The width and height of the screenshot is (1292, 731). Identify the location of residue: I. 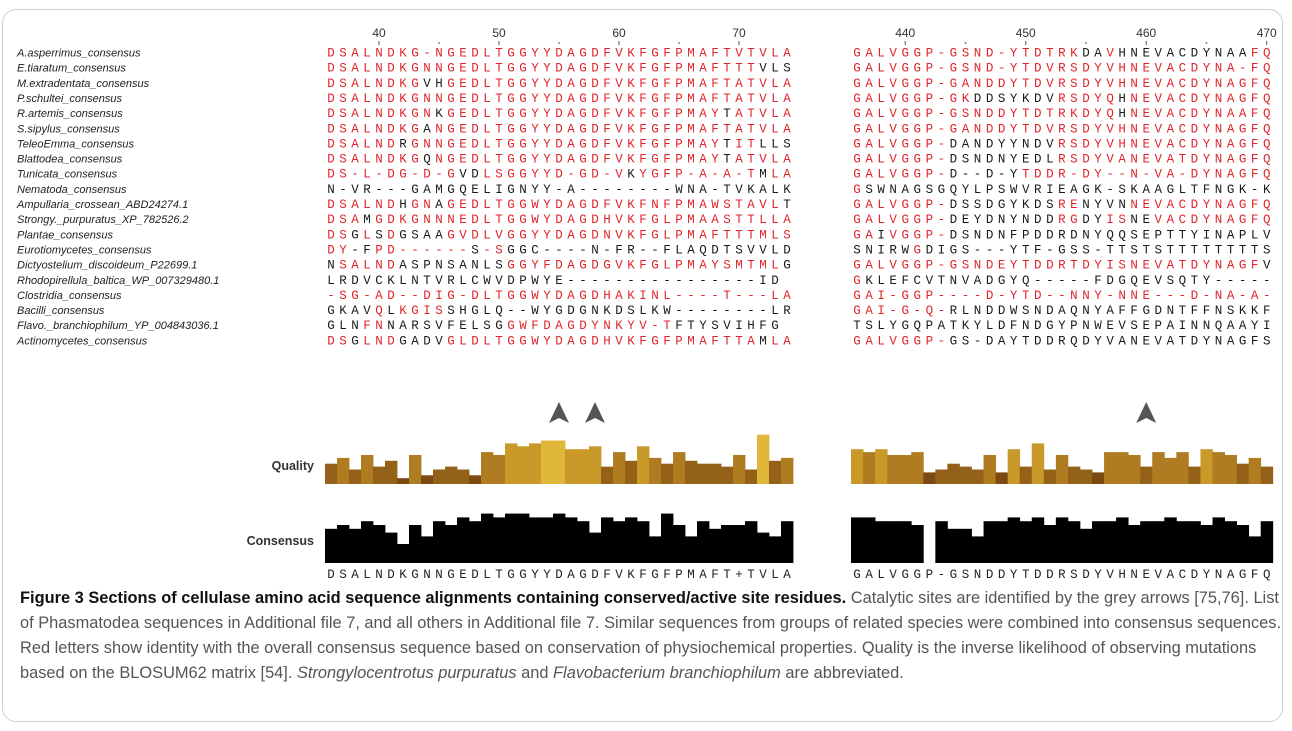
(1267, 326).